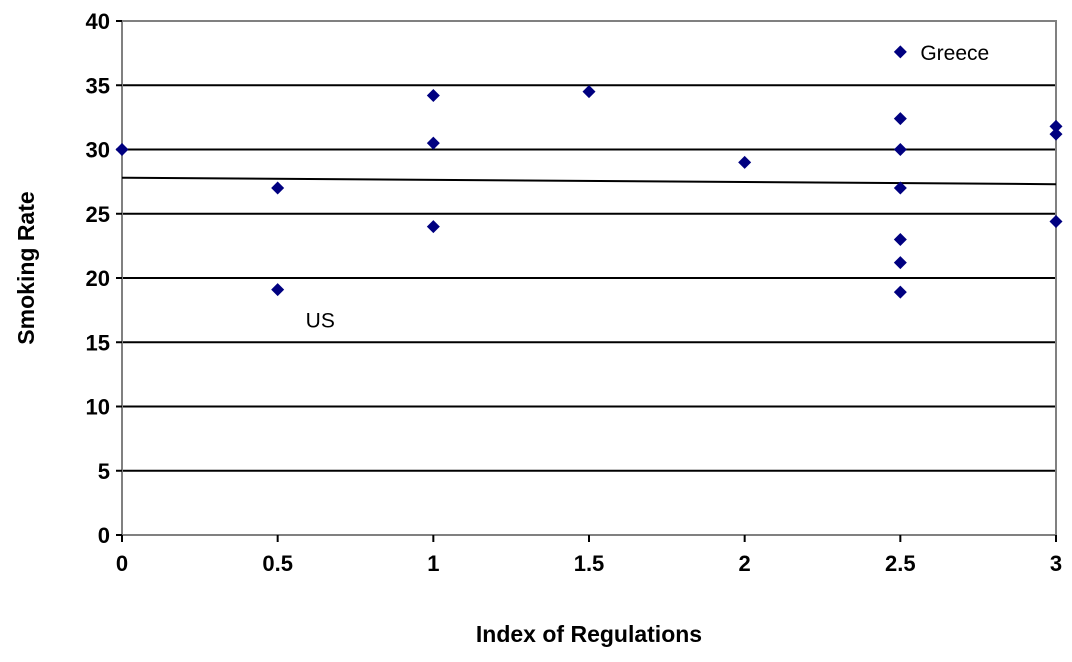 Image resolution: width=1072 pixels, height=662 pixels. Describe the element at coordinates (277, 563) in the screenshot. I see `x-tick-label: 0.5` at that location.